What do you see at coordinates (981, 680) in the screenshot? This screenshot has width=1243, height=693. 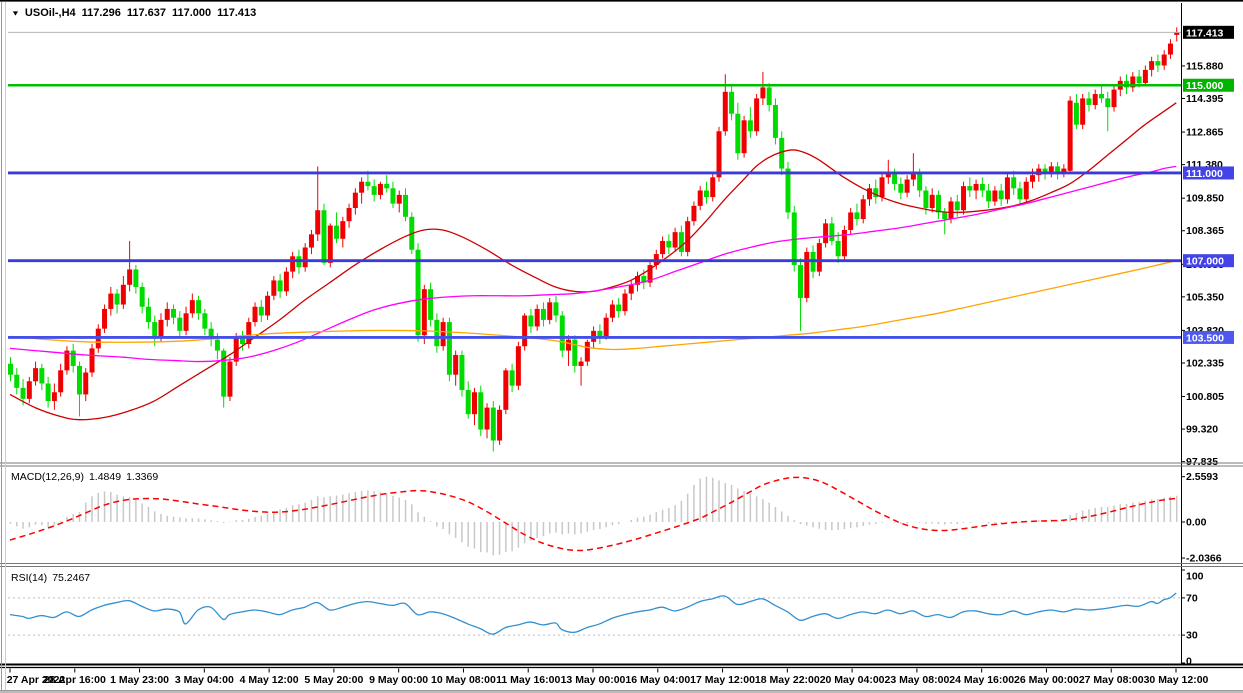 I see `time-tick-label: 24 May 16:00` at bounding box center [981, 680].